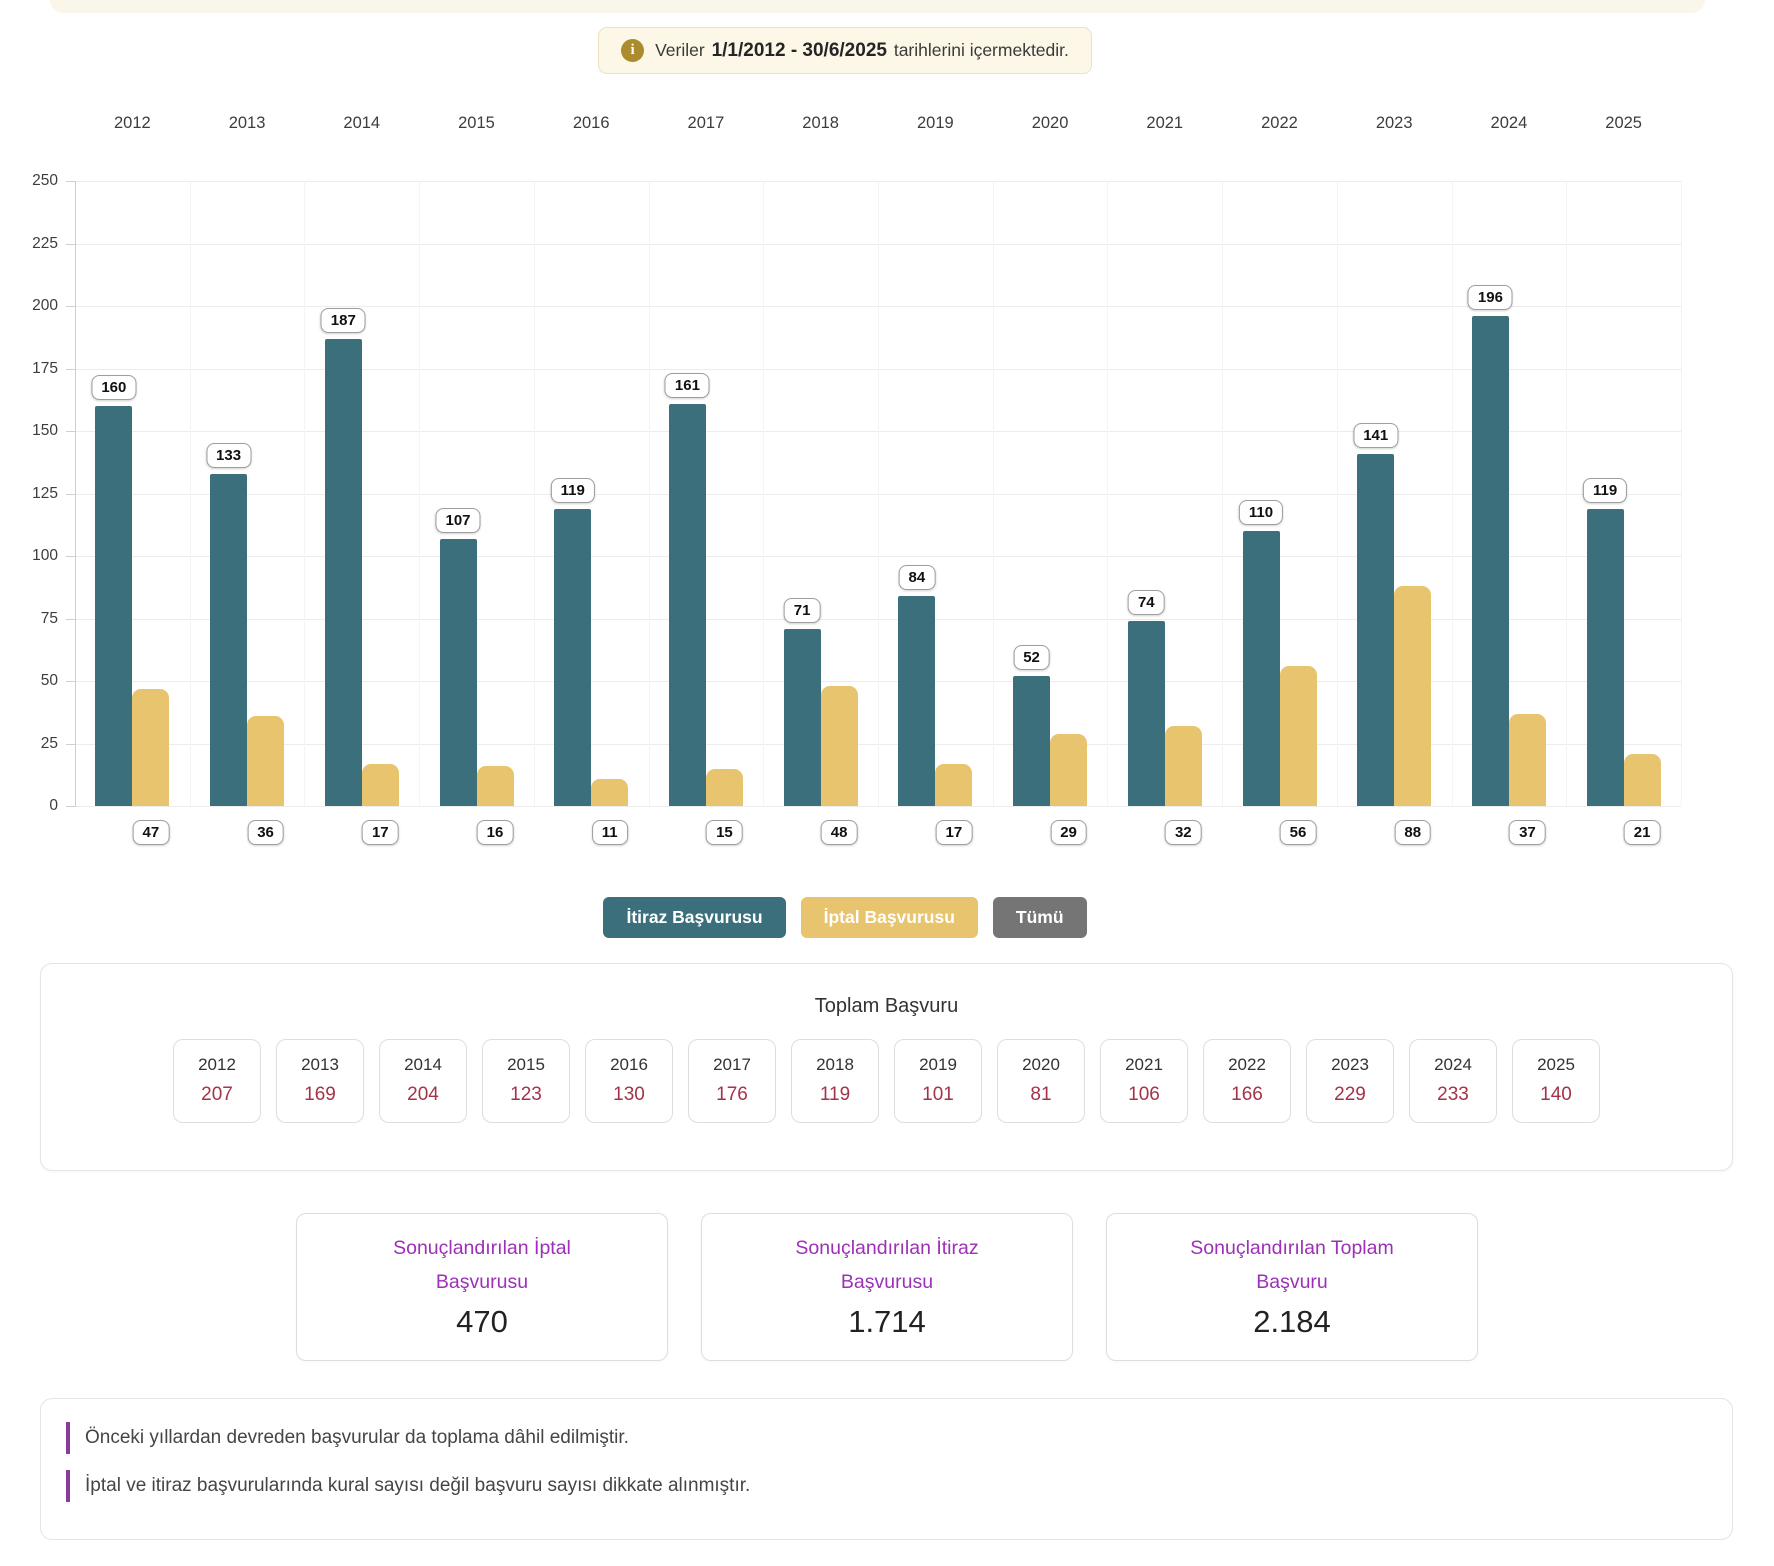 The height and width of the screenshot is (1566, 1774). Describe the element at coordinates (458, 672) in the screenshot. I see `bar-itiraz-2015` at that location.